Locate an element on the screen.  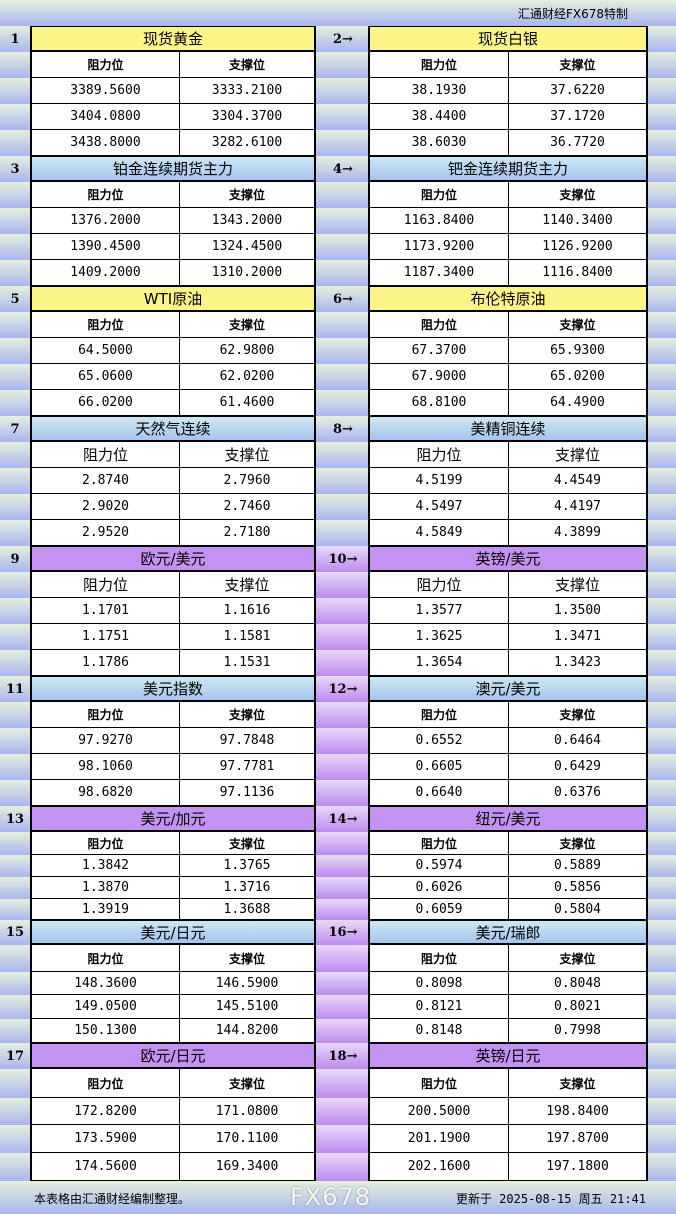
item-number: 18→ is located at coordinates (343, 1056).